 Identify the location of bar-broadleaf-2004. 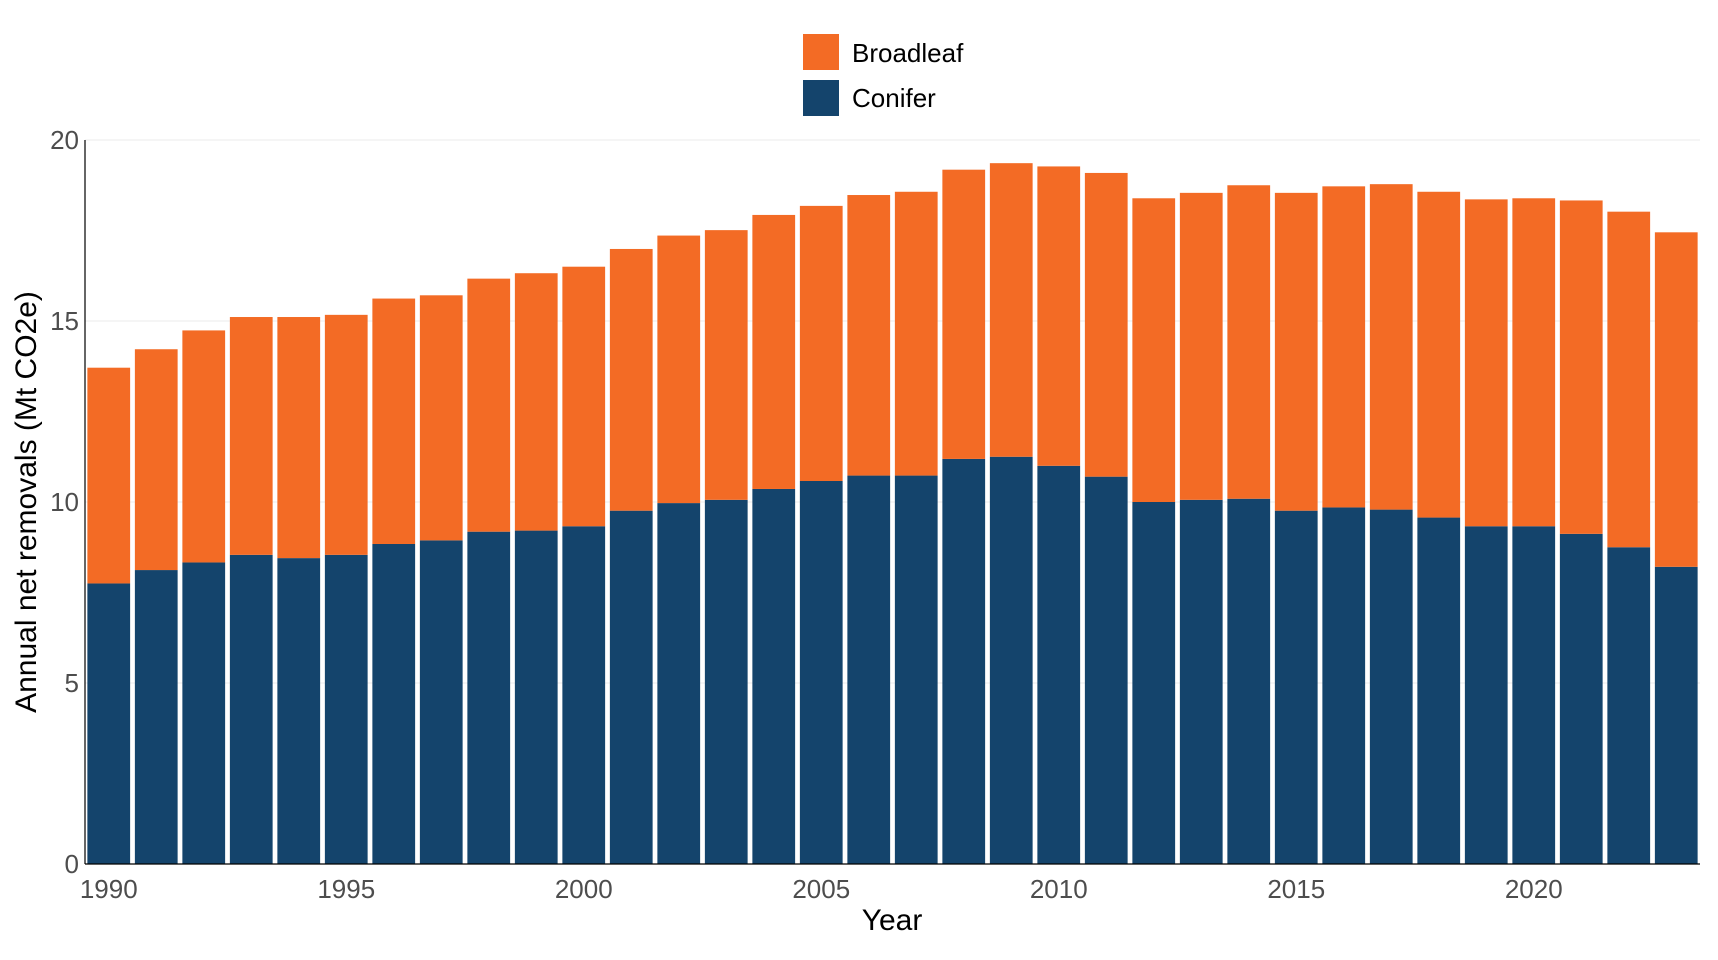
(774, 351).